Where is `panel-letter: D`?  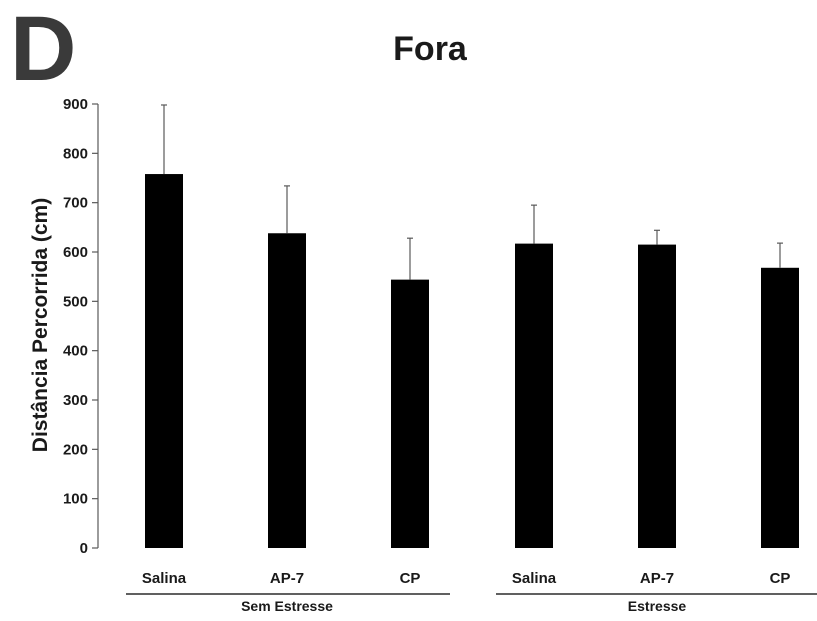
panel-letter: D is located at coordinates (43, 50).